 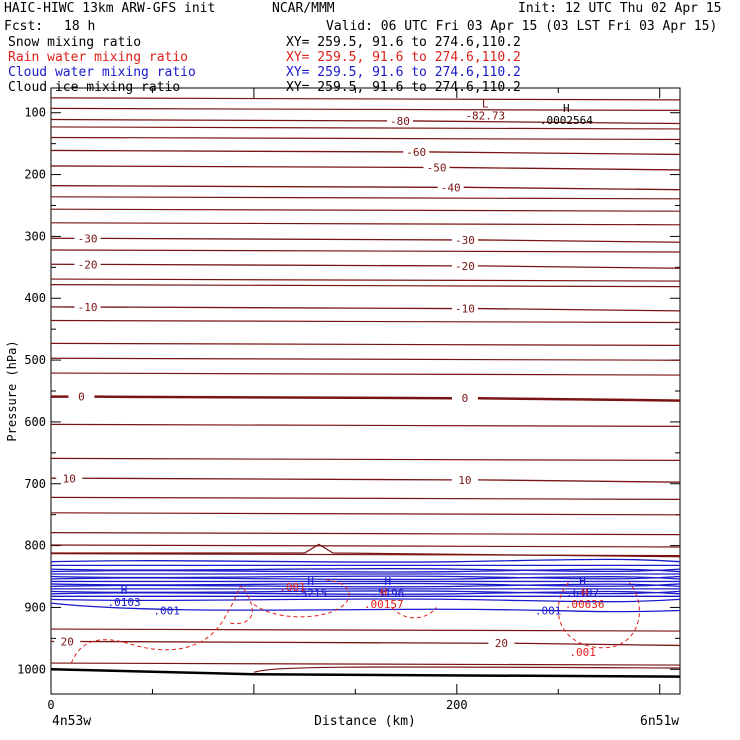 I want to click on x-axis-label: Distance (km), so click(x=365, y=721).